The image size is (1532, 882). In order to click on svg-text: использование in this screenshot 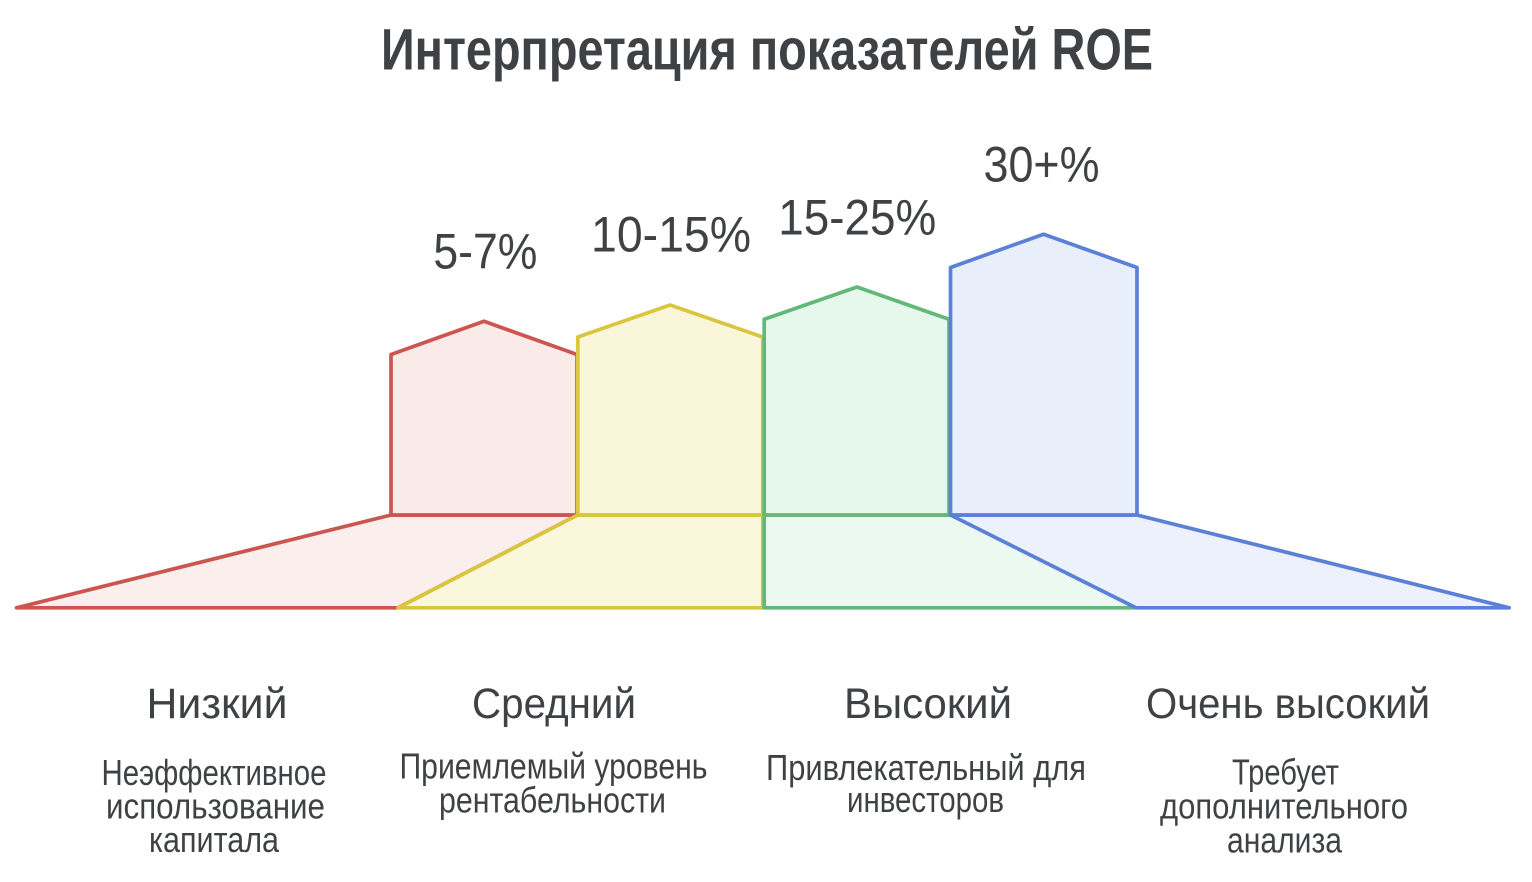, I will do `click(215, 805)`.